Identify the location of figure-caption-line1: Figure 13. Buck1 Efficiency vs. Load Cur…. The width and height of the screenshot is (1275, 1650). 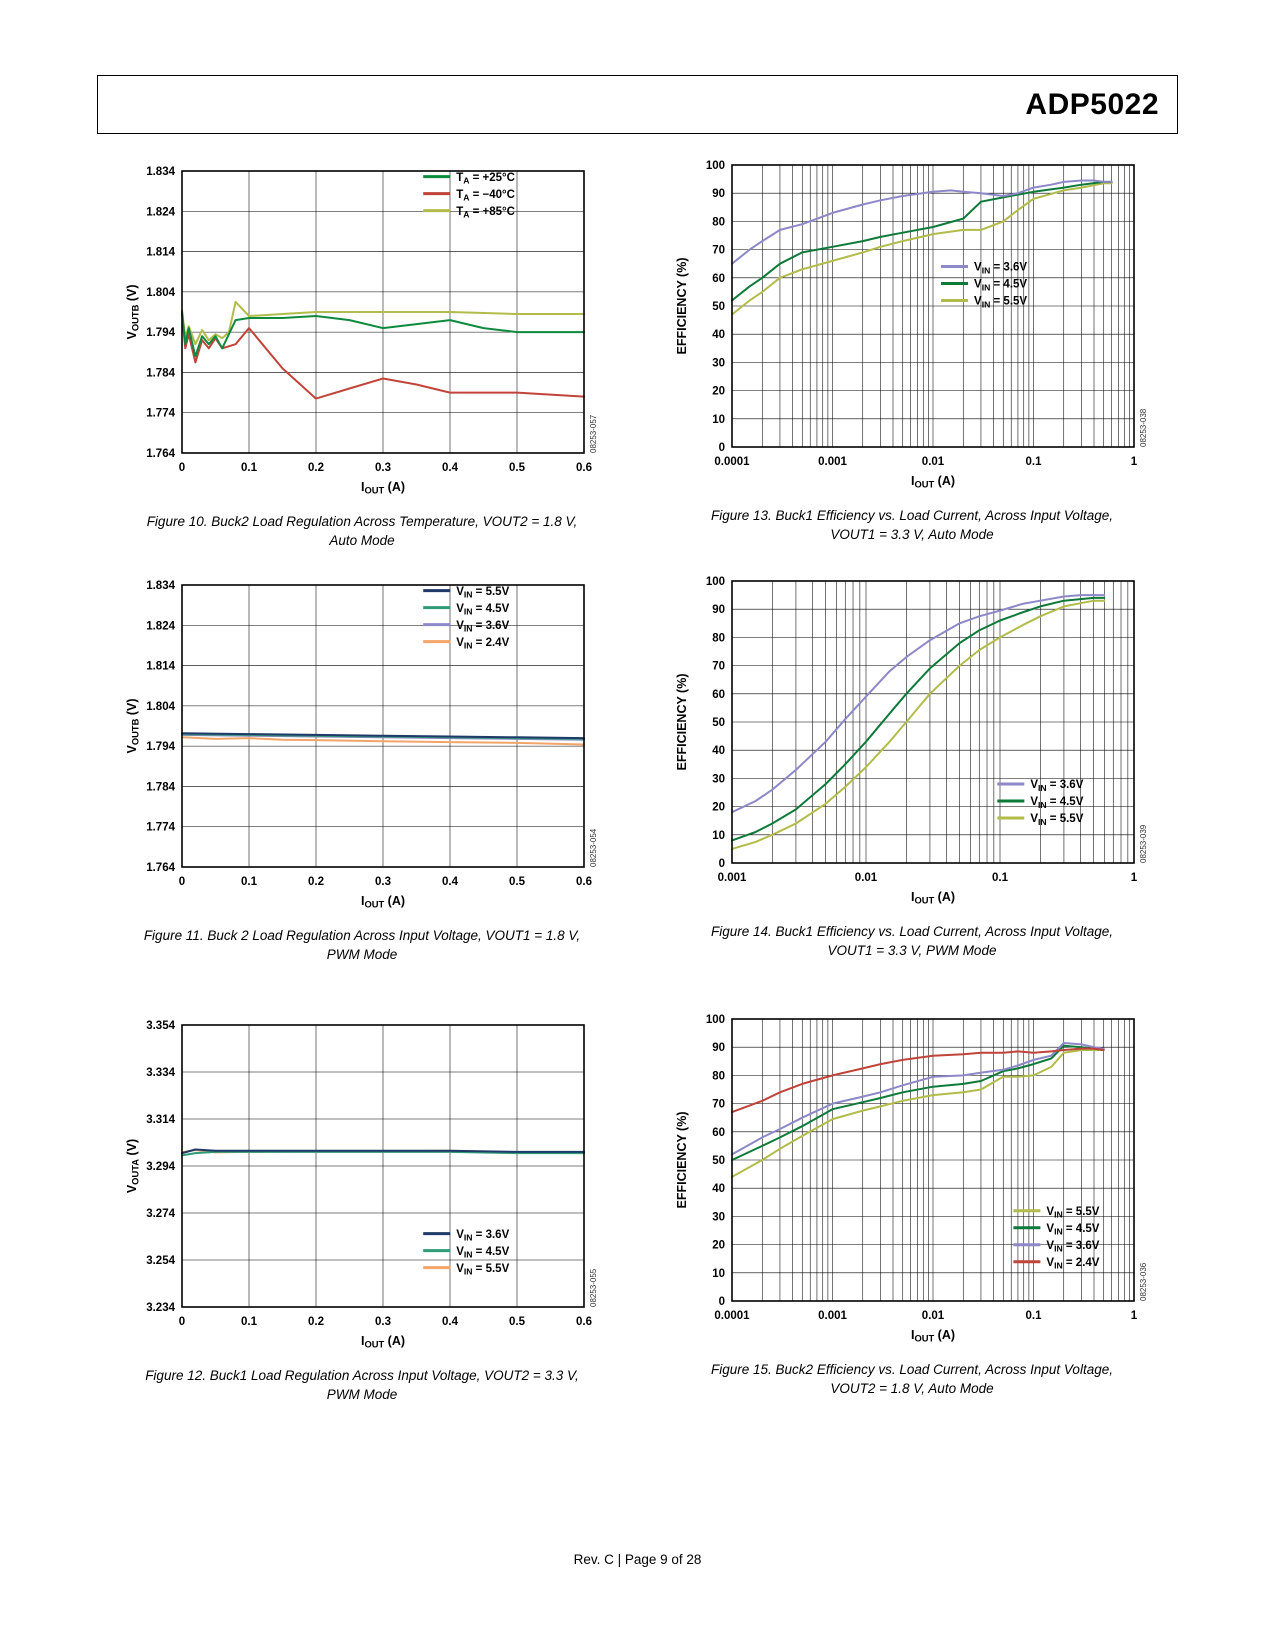
(912, 515).